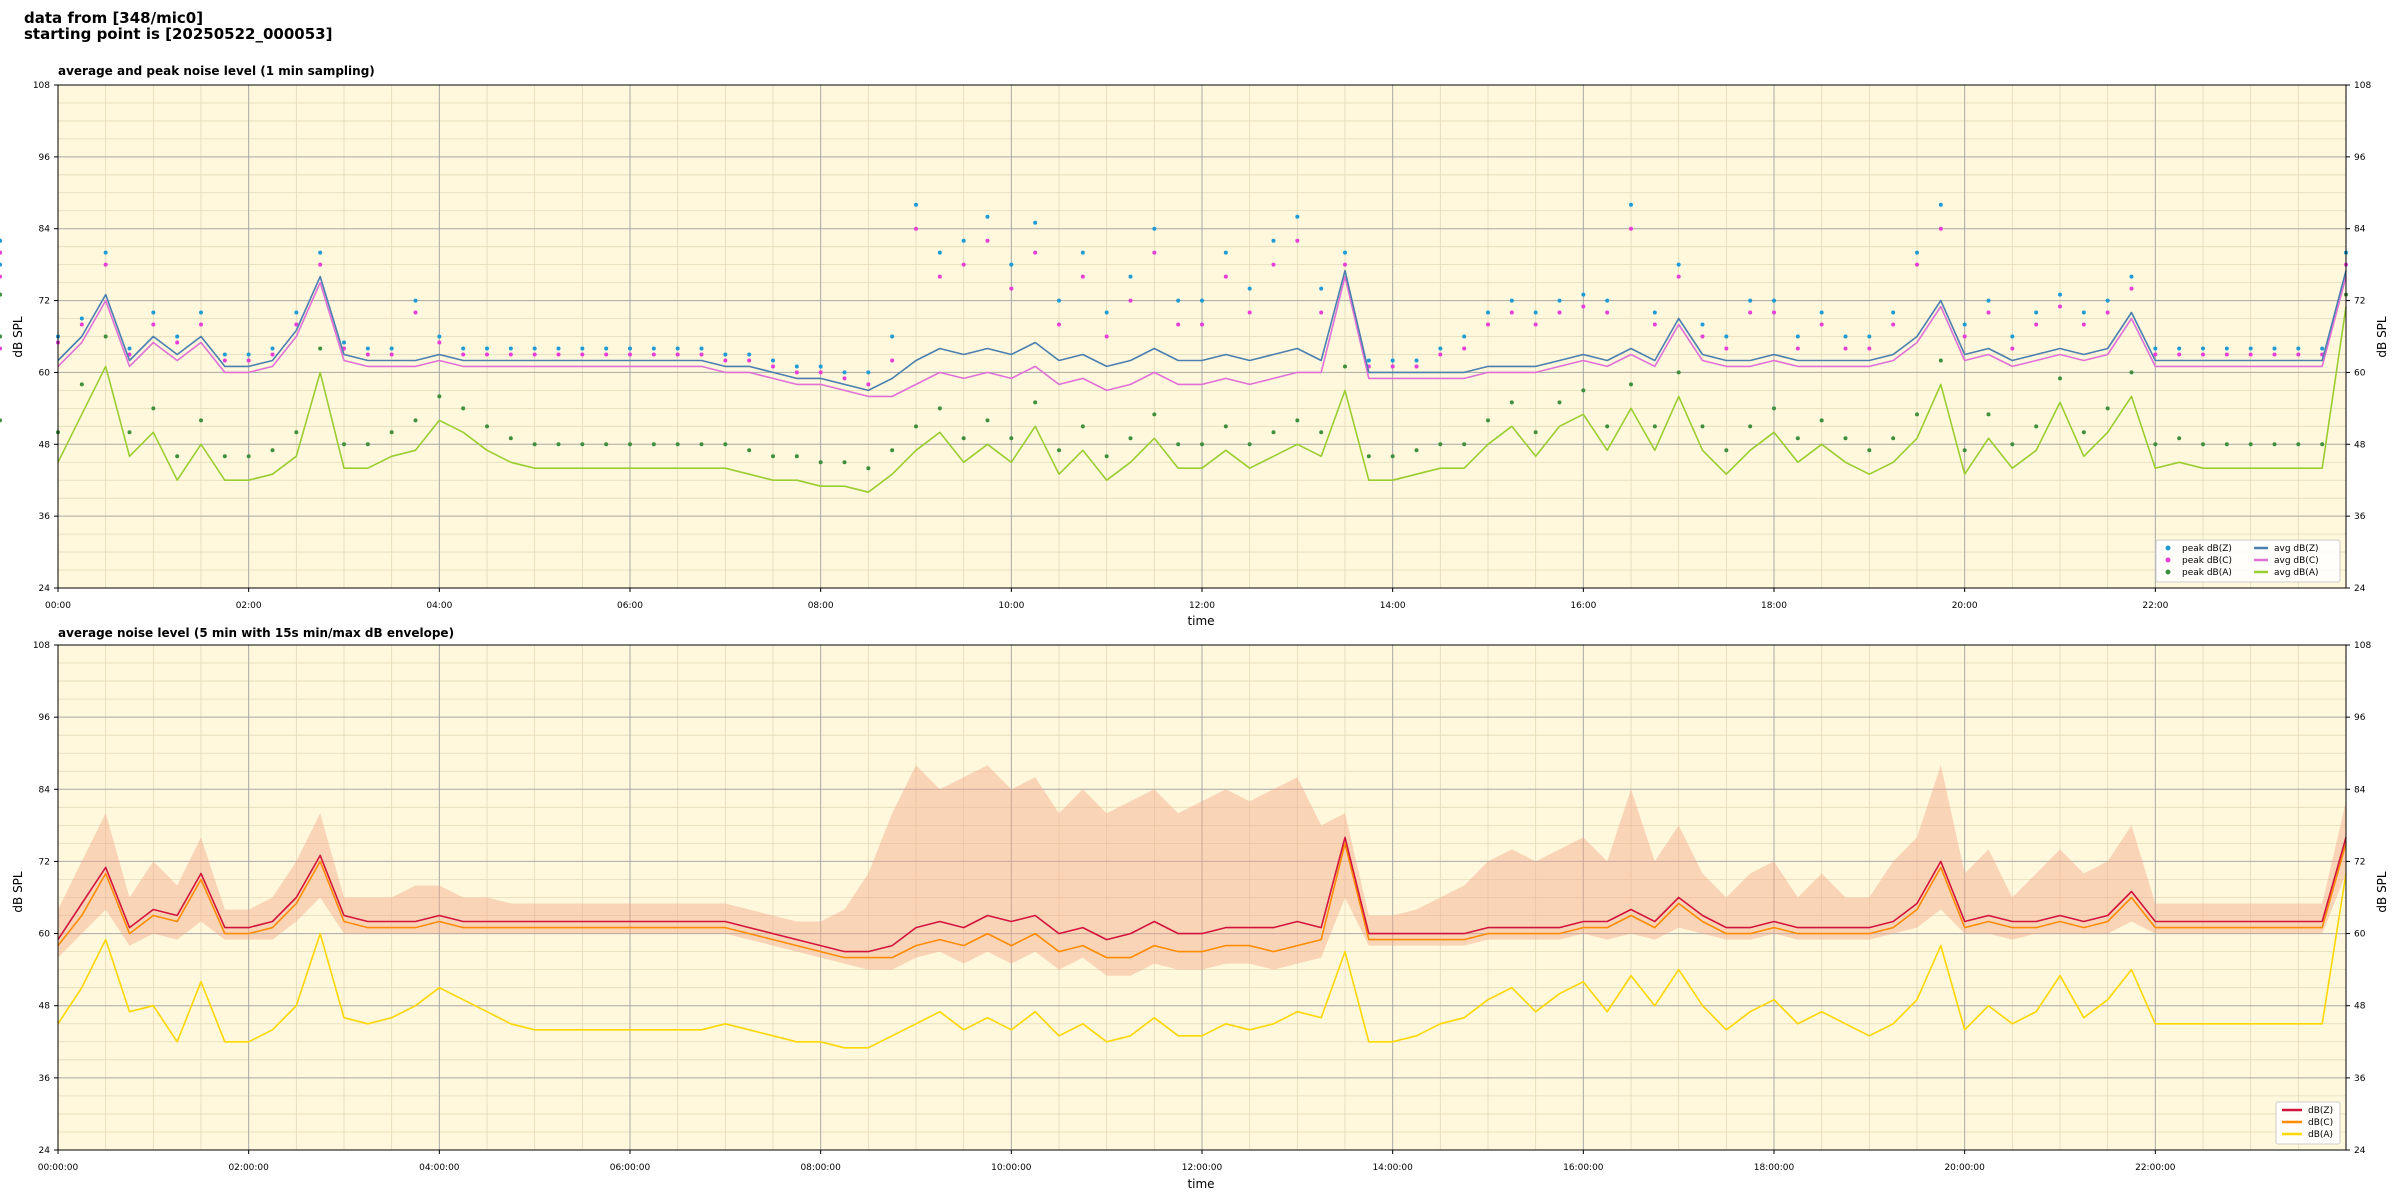 The image size is (2400, 1200). I want to click on y-tick-label: 60, so click(45, 935).